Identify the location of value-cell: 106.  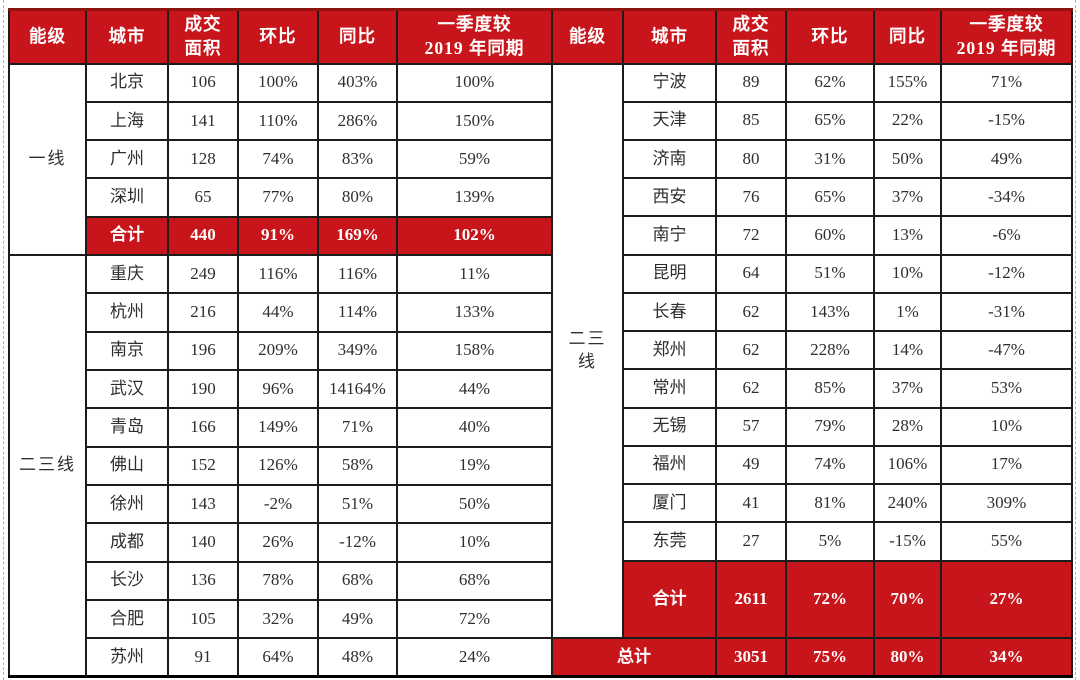
(203, 82).